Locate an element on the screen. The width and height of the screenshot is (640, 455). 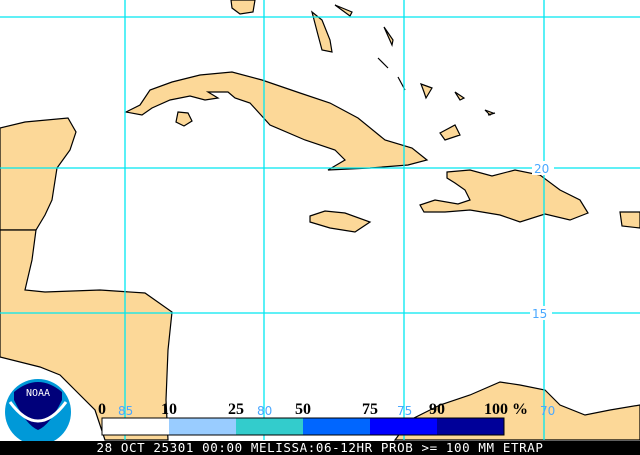
puerto-rico is located at coordinates (629, 220).